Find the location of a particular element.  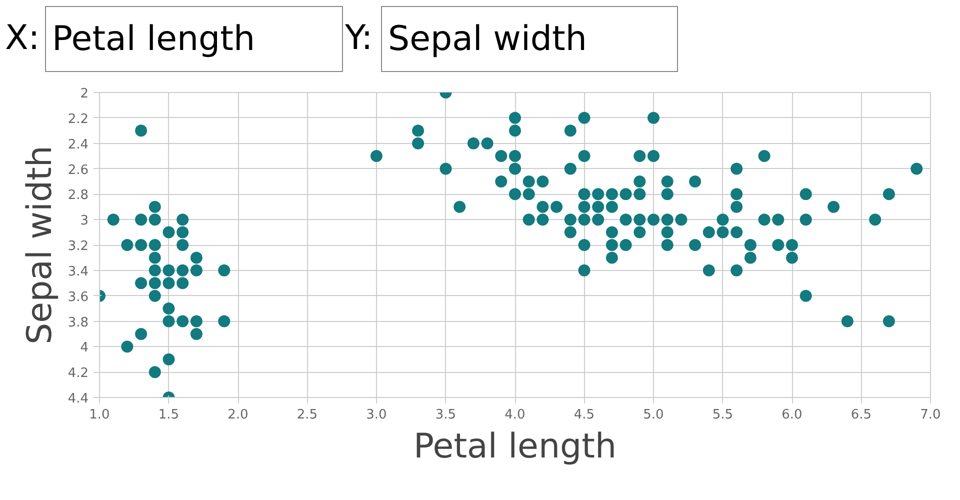

text: X: is located at coordinates (22, 38).